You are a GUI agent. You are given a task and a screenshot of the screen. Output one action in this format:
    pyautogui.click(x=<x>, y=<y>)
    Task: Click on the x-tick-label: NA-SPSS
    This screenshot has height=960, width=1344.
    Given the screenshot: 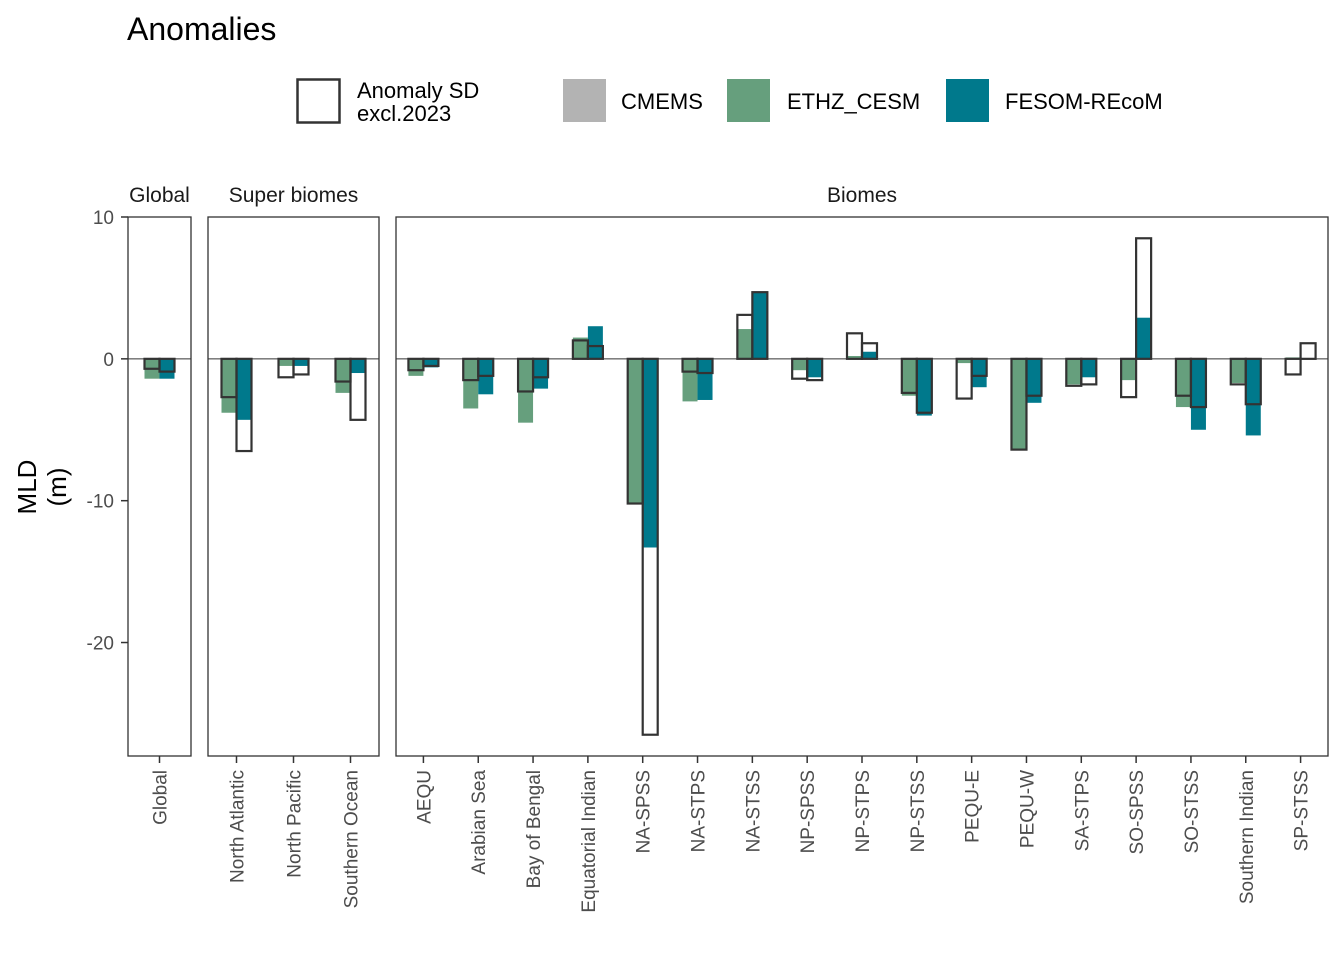 What is the action you would take?
    pyautogui.click(x=644, y=811)
    